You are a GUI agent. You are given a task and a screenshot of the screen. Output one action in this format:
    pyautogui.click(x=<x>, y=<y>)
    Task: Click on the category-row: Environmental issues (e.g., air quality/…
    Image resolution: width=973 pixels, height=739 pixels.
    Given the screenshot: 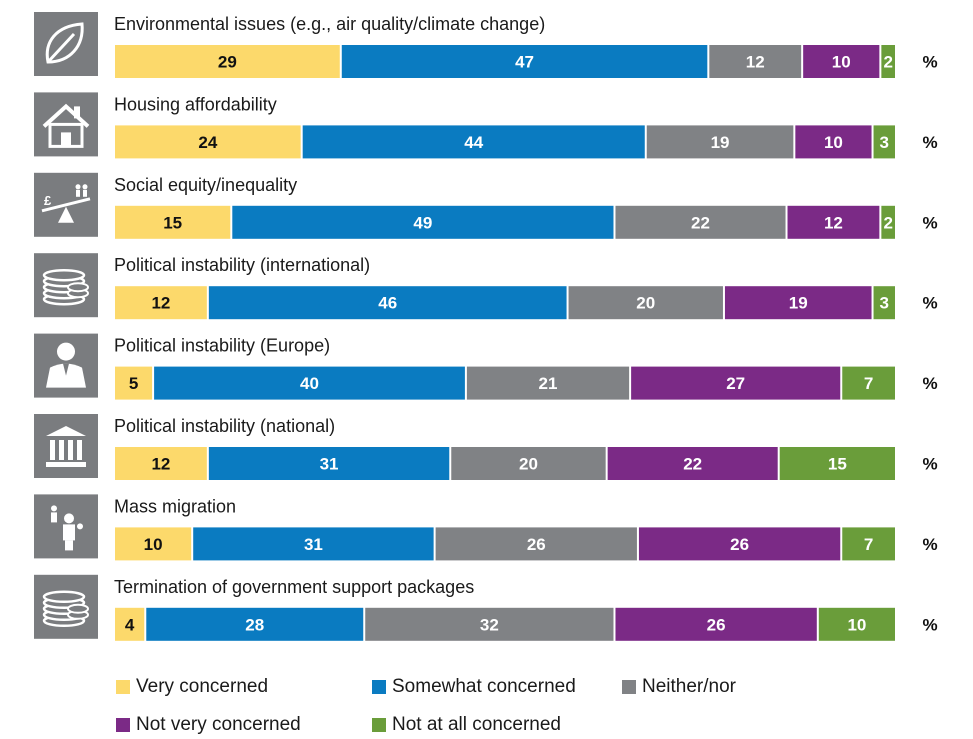 What is the action you would take?
    pyautogui.click(x=486, y=45)
    